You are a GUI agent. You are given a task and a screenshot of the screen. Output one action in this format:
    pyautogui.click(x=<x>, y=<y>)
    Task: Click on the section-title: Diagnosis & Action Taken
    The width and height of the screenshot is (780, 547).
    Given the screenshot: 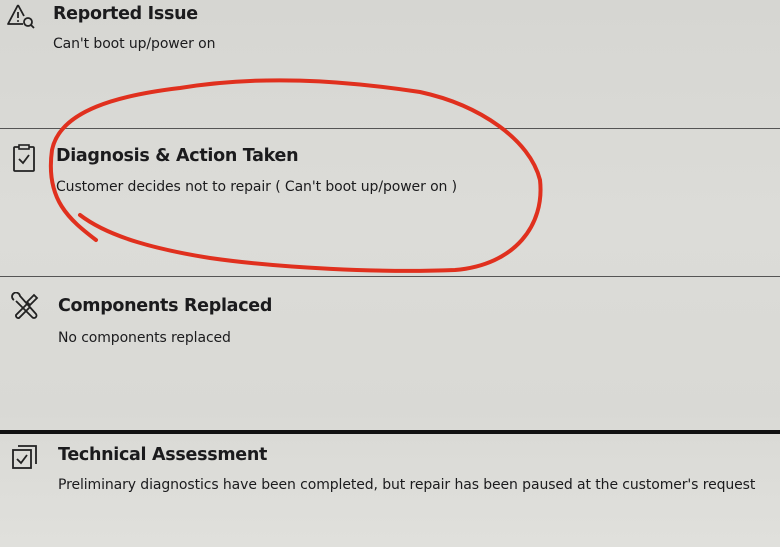 What is the action you would take?
    pyautogui.click(x=177, y=156)
    